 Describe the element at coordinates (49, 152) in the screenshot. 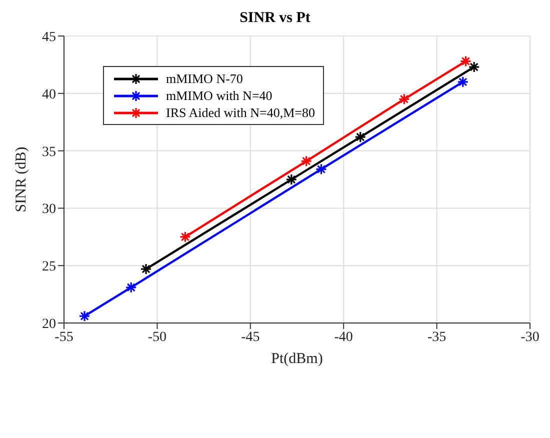

I see `y-tick-label: 35` at that location.